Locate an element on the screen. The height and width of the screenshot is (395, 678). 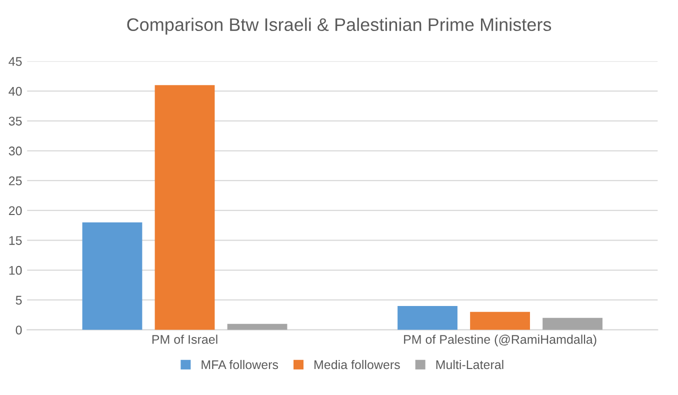
y-tick-label: 40 is located at coordinates (15, 91).